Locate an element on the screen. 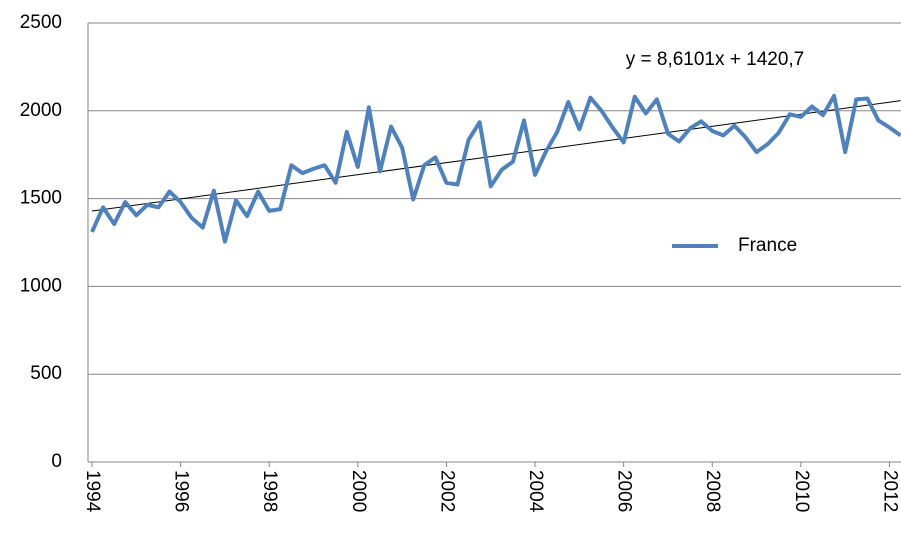 The width and height of the screenshot is (901, 533). y-tick-label: 0 is located at coordinates (56, 461).